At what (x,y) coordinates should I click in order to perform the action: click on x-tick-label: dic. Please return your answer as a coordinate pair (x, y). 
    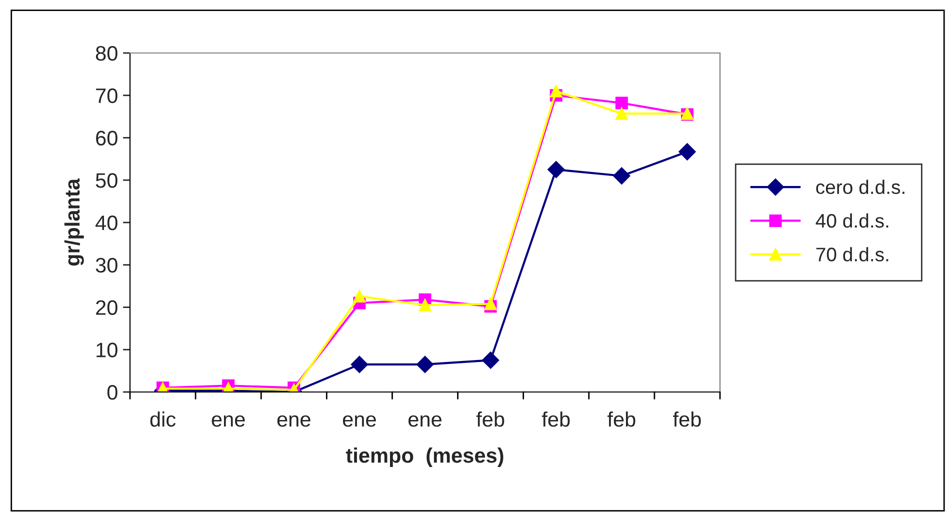
    Looking at the image, I should click on (163, 419).